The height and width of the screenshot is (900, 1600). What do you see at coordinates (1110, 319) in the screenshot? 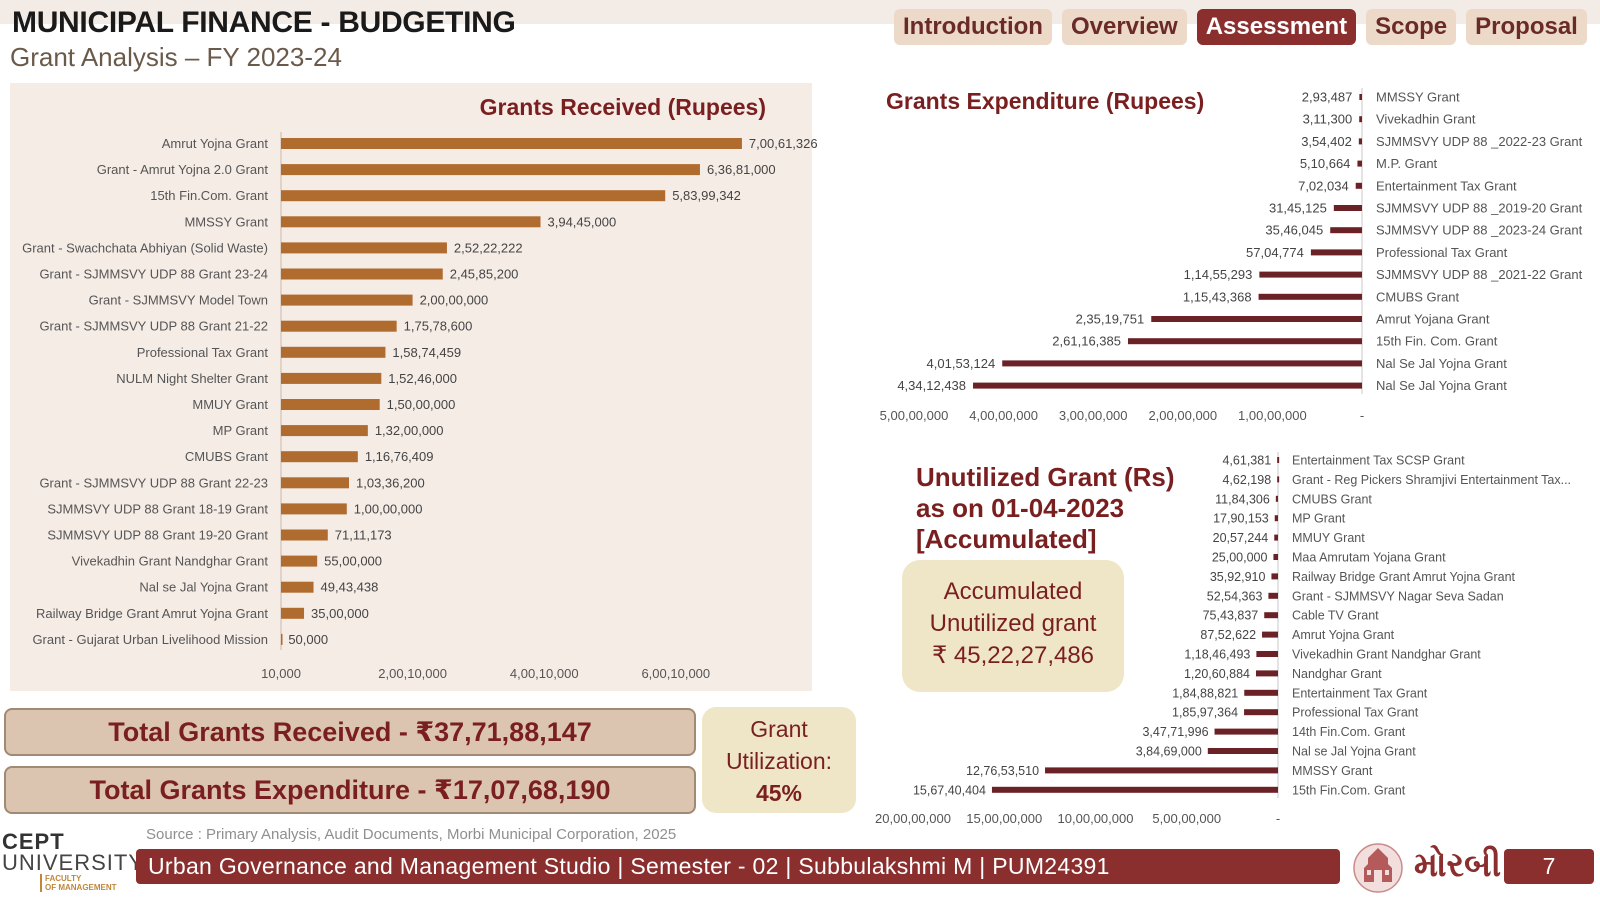
I see `expenditure-value-label: 2,35,19,751` at bounding box center [1110, 319].